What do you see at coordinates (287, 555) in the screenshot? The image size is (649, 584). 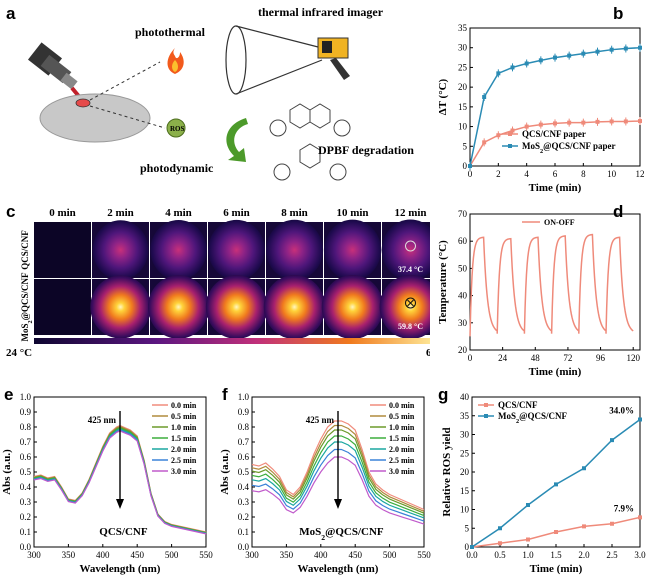 I see `x-tick-label: 350` at bounding box center [287, 555].